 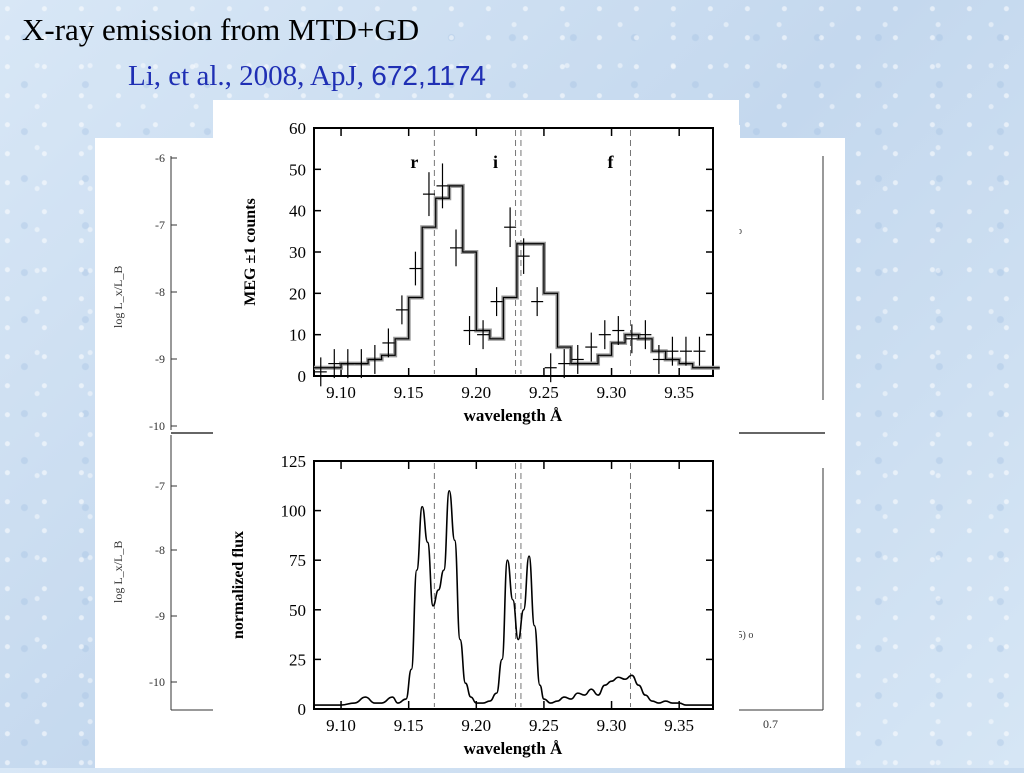 What do you see at coordinates (238, 585) in the screenshot?
I see `y-axis-label: normalized flux` at bounding box center [238, 585].